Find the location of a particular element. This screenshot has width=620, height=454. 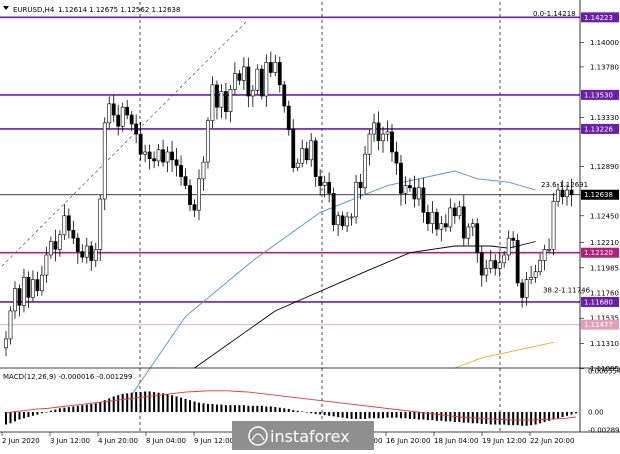

price-tick-label: 1.11985 is located at coordinates (604, 268).